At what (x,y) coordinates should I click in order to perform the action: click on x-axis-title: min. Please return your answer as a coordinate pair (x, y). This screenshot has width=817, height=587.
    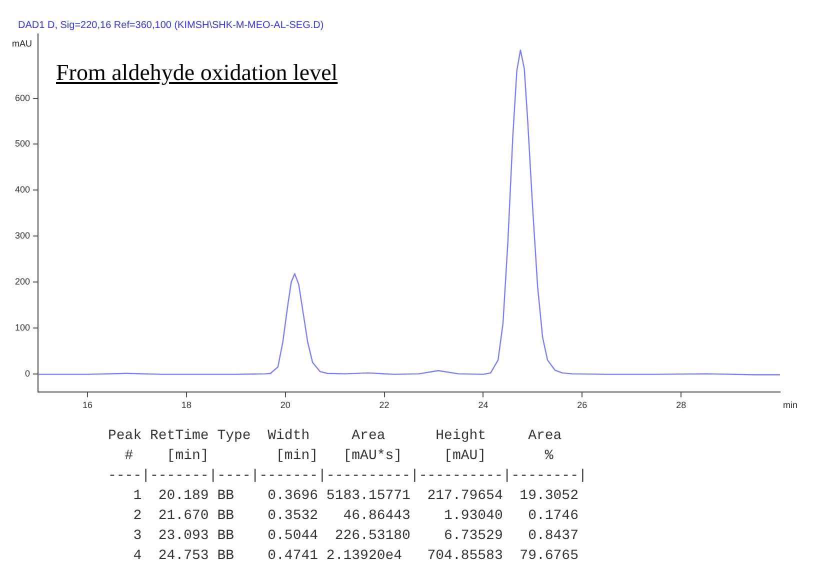
    Looking at the image, I should click on (790, 405).